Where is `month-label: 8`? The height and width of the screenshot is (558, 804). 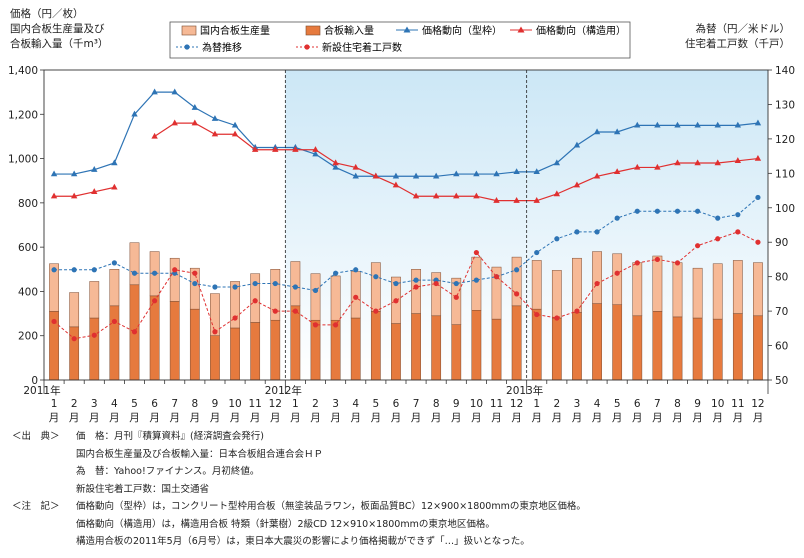
month-label: 8 is located at coordinates (194, 404).